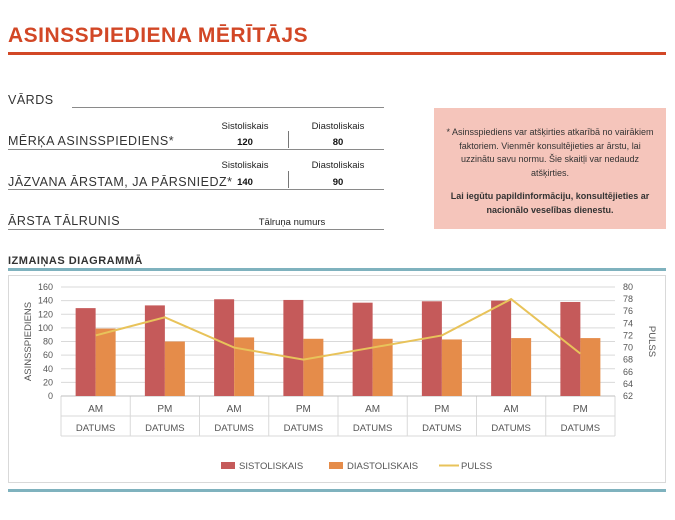 The width and height of the screenshot is (675, 520). Describe the element at coordinates (288, 179) in the screenshot. I see `call-separator` at that location.